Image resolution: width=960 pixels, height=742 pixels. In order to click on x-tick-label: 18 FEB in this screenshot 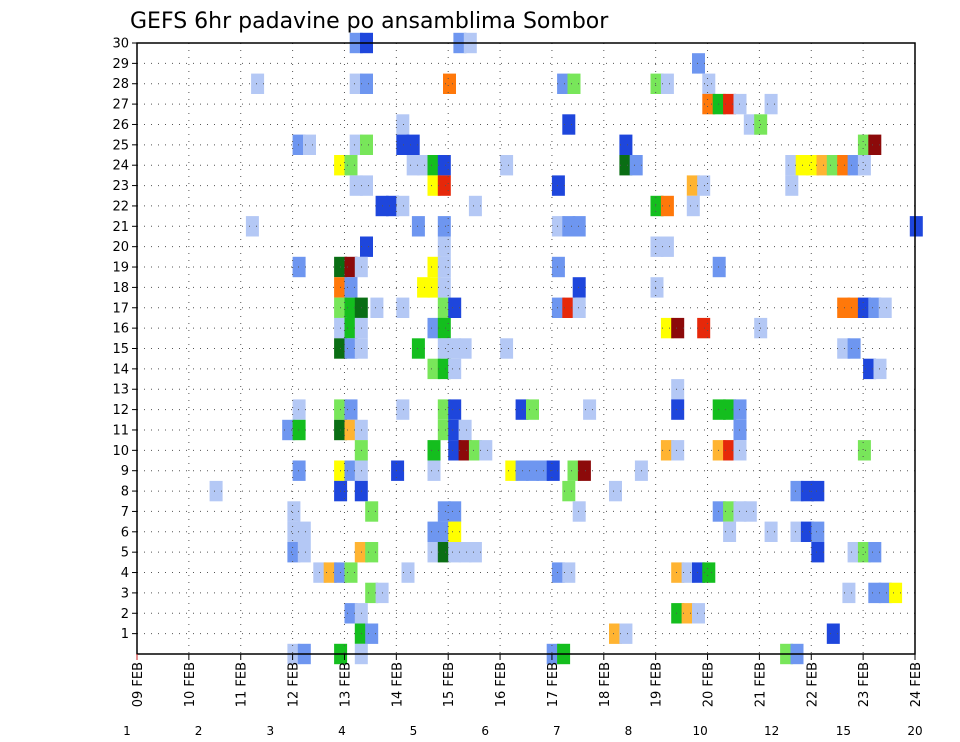, I will do `click(605, 684)`.